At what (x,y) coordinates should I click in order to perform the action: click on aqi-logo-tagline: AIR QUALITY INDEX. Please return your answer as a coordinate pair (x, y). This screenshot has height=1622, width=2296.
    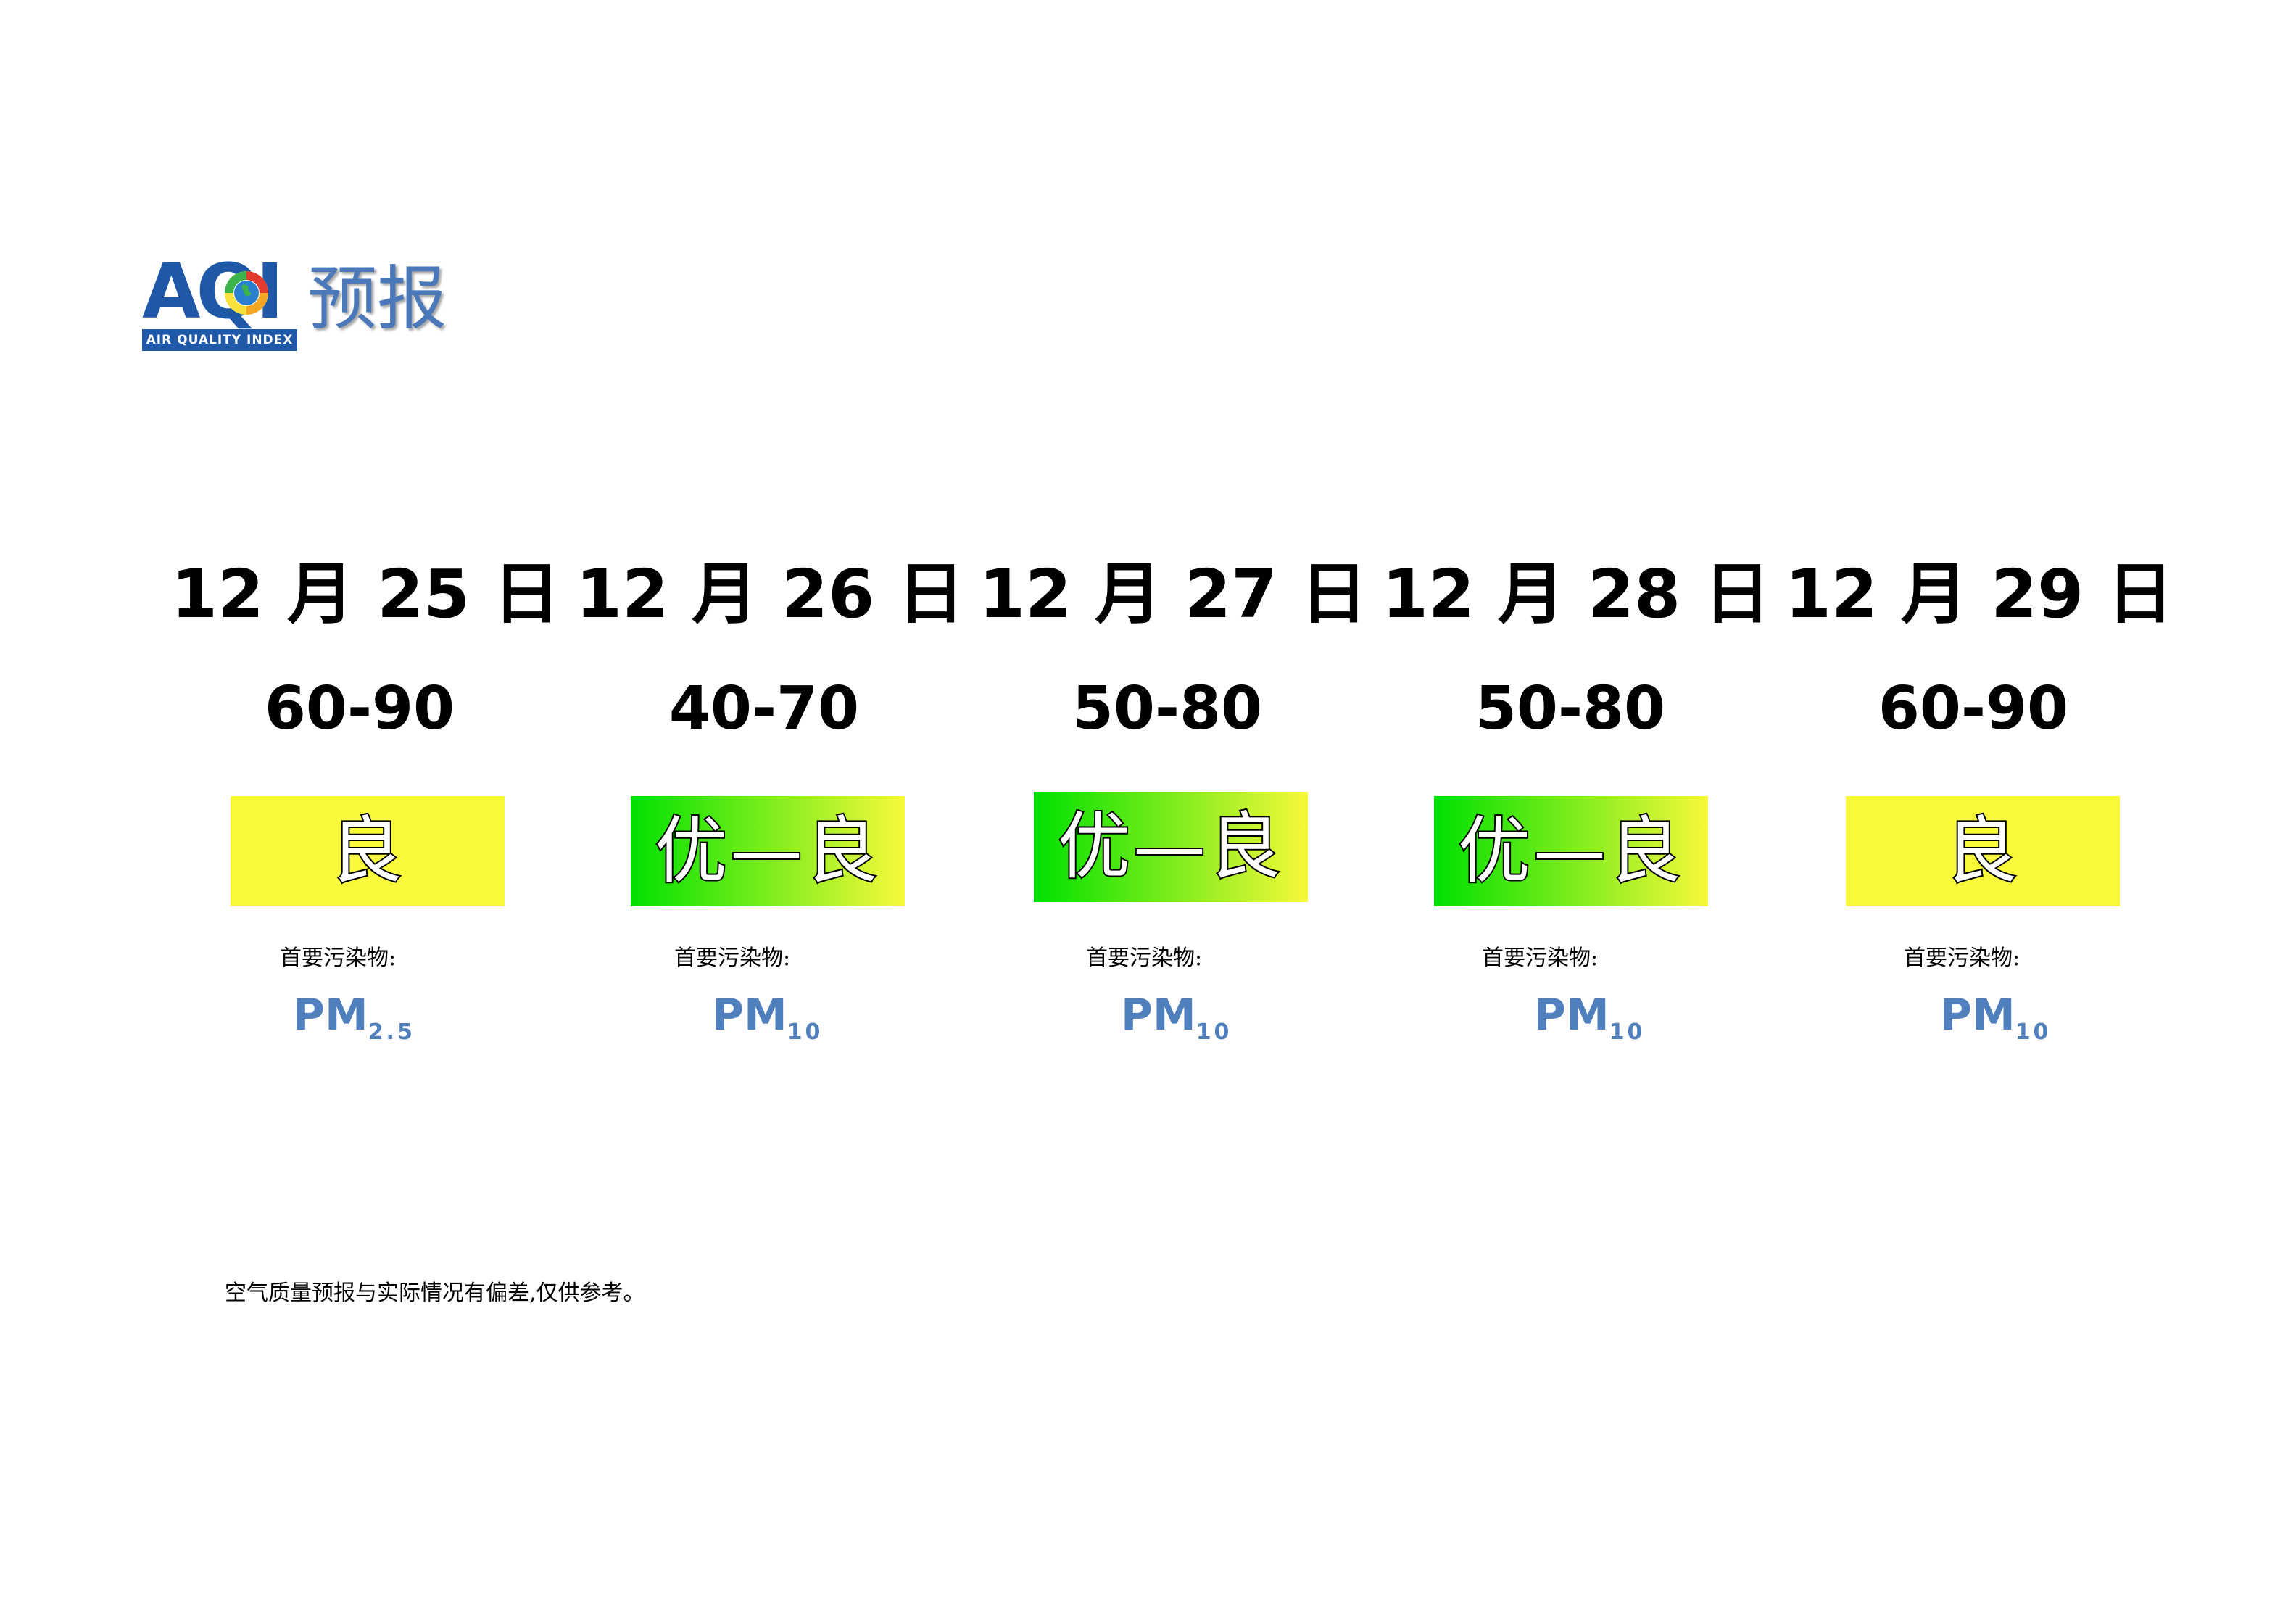
    Looking at the image, I should click on (219, 340).